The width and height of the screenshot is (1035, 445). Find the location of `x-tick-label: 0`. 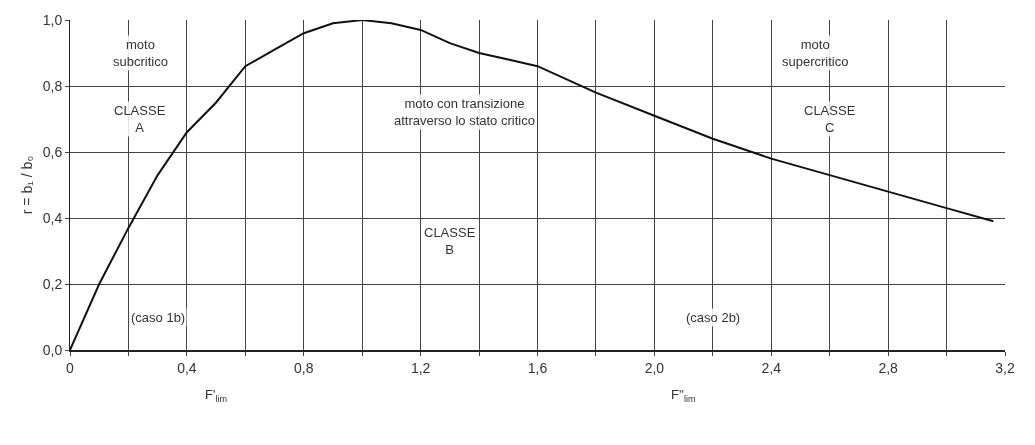

x-tick-label: 0 is located at coordinates (70, 367).